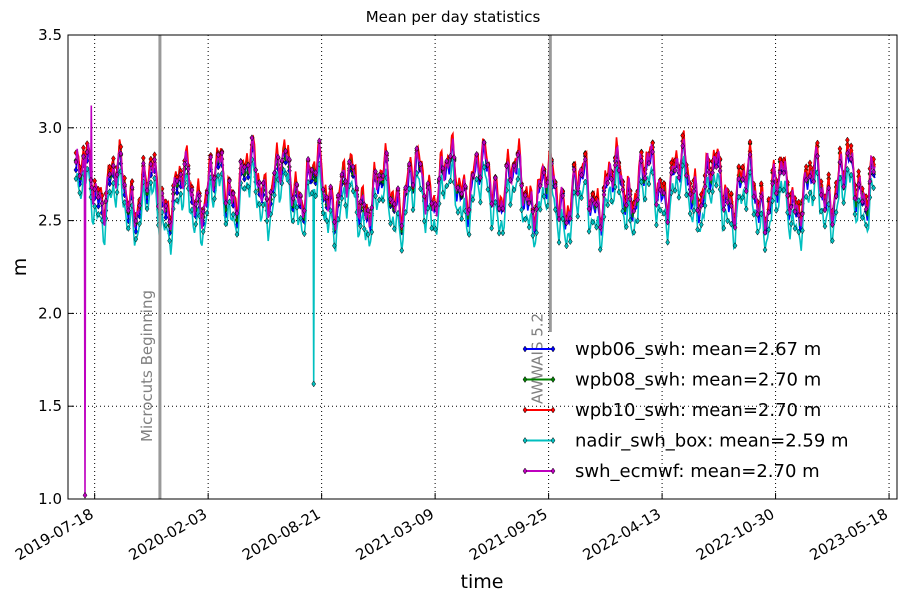 The image size is (907, 602). What do you see at coordinates (54, 534) in the screenshot?
I see `x-tick-label: 2019-07-18` at bounding box center [54, 534].